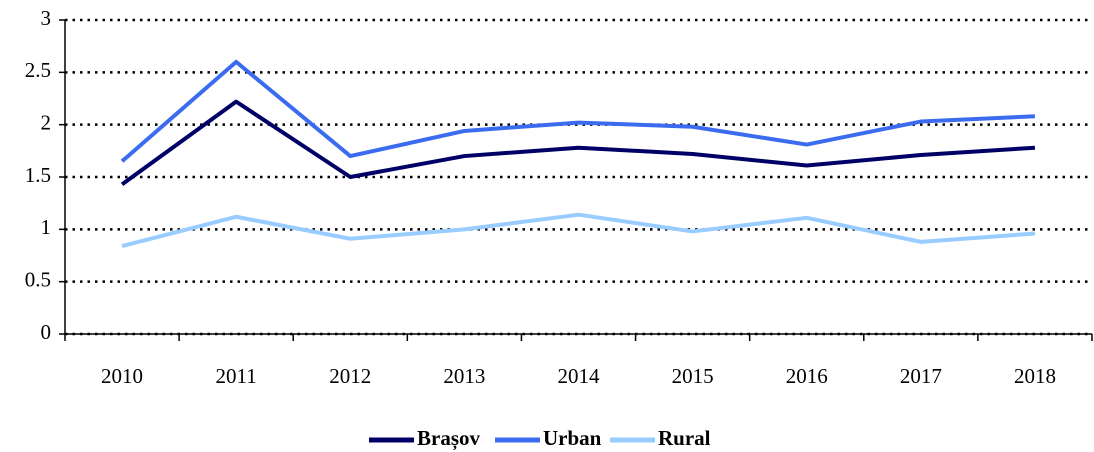 This screenshot has height=452, width=1094. Describe the element at coordinates (921, 376) in the screenshot. I see `x-tick-label: 2017` at that location.